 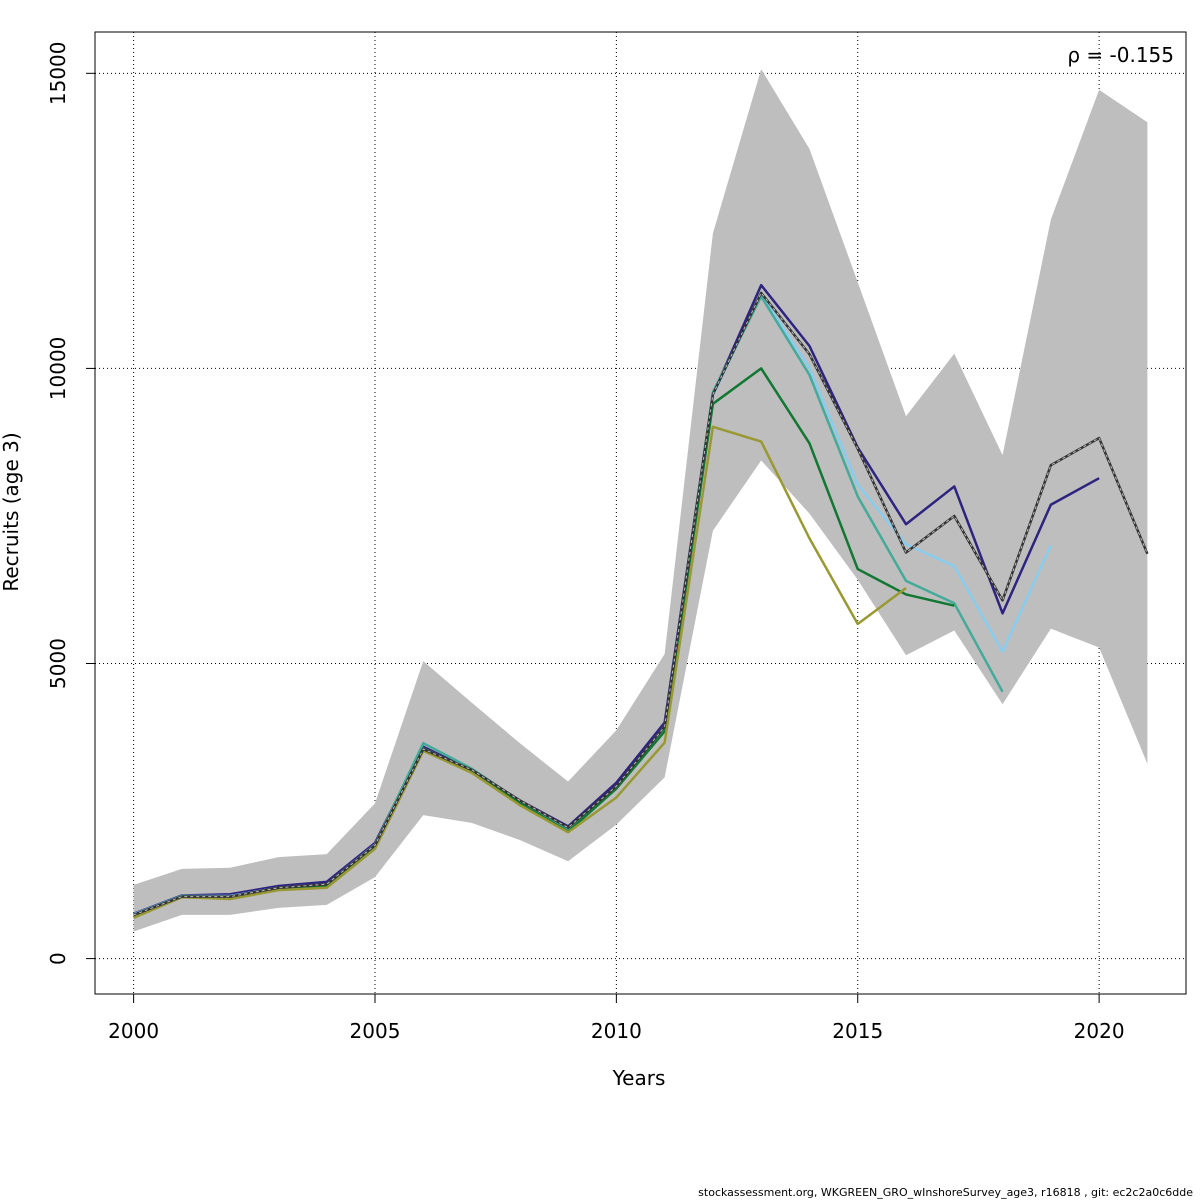 I want to click on y-tick-label: 0, so click(x=58, y=958).